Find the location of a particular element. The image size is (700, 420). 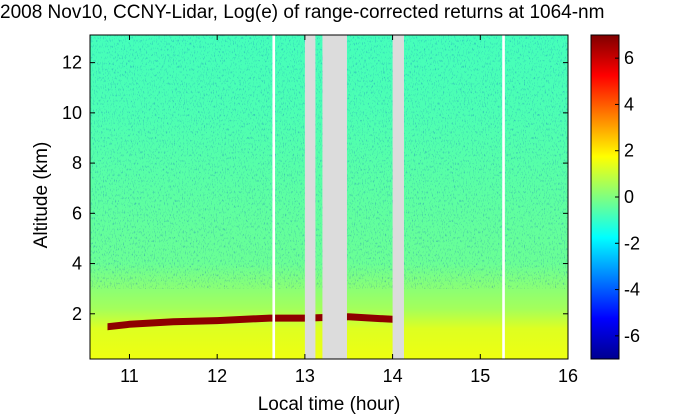

x-tick-label: 13 is located at coordinates (305, 376).